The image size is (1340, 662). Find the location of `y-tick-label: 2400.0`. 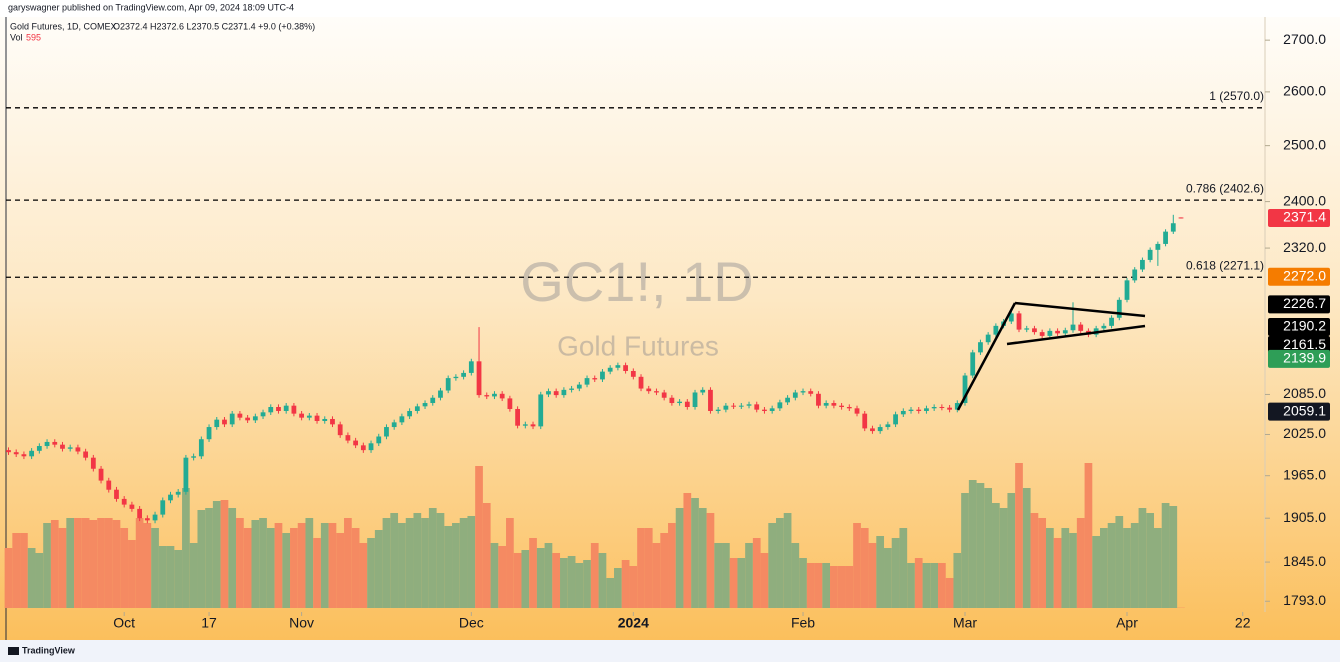

y-tick-label: 2400.0 is located at coordinates (1304, 200).